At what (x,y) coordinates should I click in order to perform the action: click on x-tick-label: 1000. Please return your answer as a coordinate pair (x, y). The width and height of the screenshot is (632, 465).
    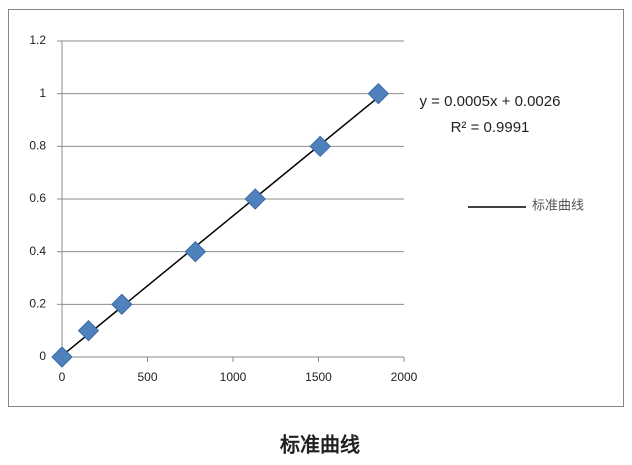
    Looking at the image, I should click on (233, 377).